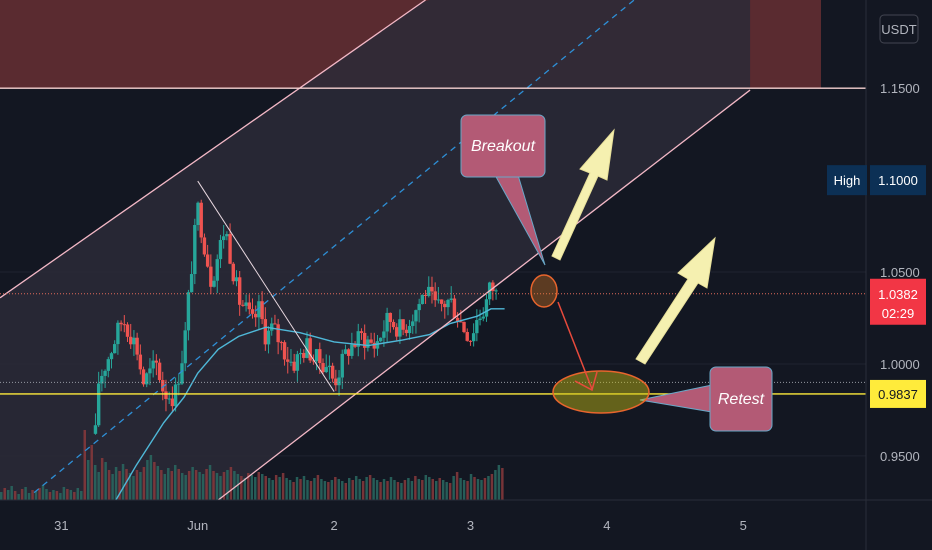 This screenshot has height=550, width=932. Describe the element at coordinates (61, 525) in the screenshot. I see `x-tick-label: 31` at that location.